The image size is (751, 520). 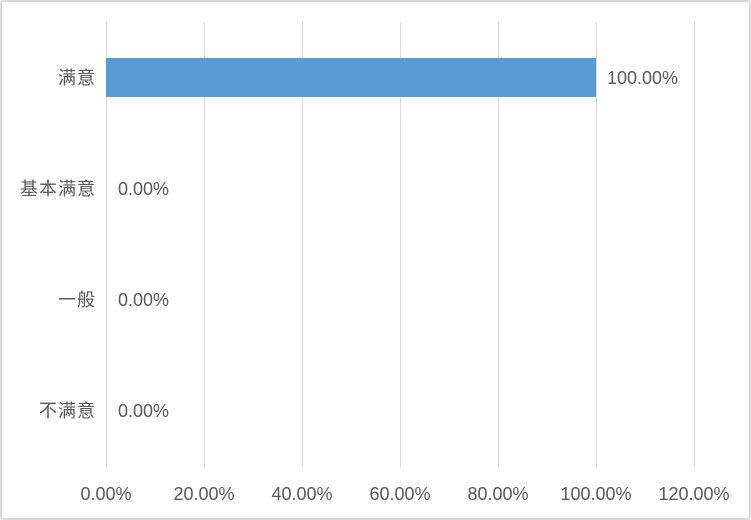 What do you see at coordinates (67, 411) in the screenshot?
I see `y-axis-category-label: 不满意` at bounding box center [67, 411].